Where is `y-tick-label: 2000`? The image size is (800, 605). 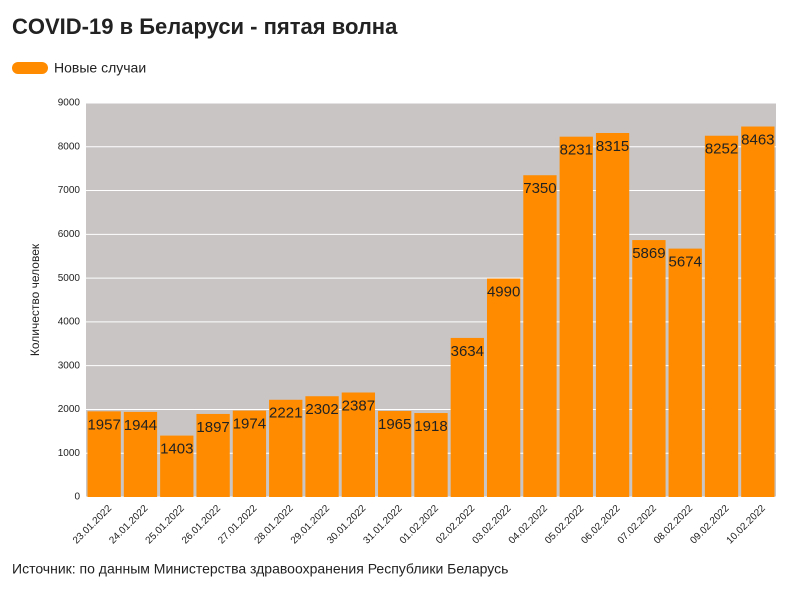
y-tick-label: 2000 is located at coordinates (69, 409).